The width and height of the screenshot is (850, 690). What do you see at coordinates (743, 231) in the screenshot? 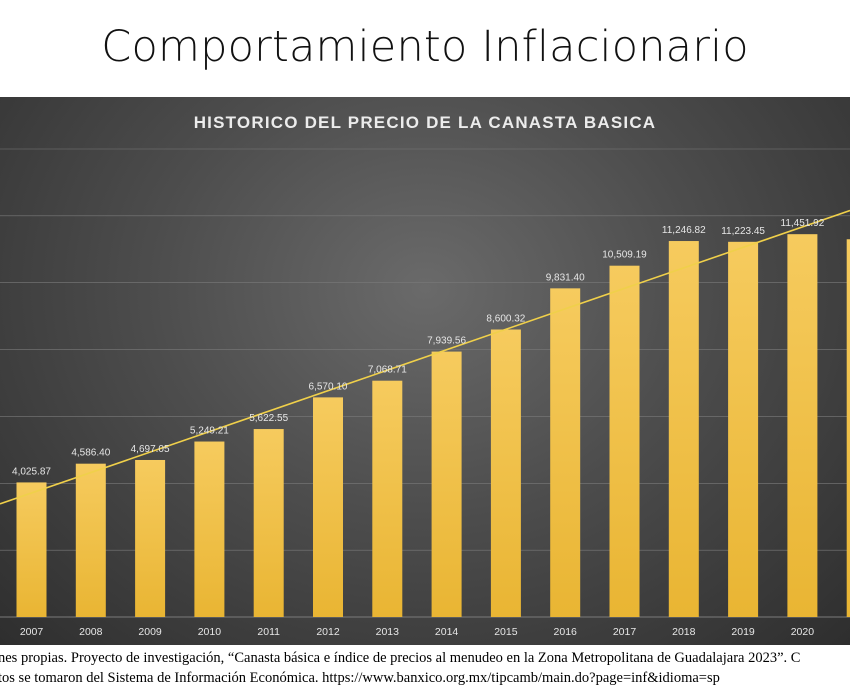
I see `data-label: 11,223.45` at bounding box center [743, 231].